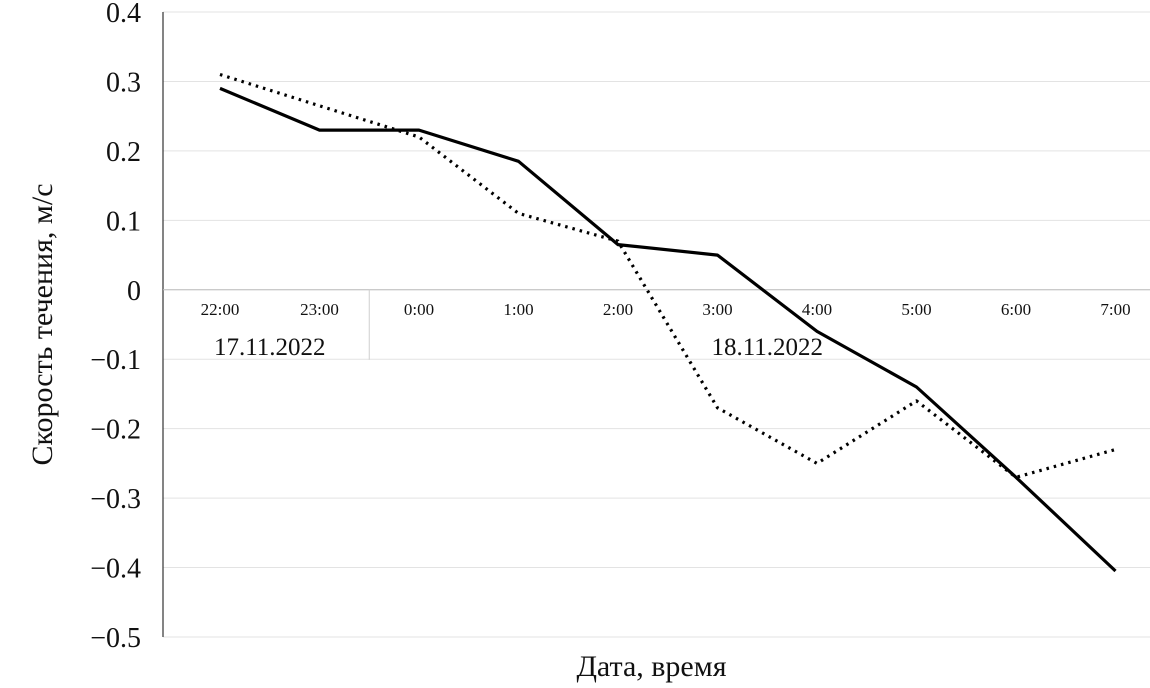 This screenshot has height=688, width=1150. What do you see at coordinates (1115, 309) in the screenshot?
I see `x-tick-label: 7:00` at bounding box center [1115, 309].